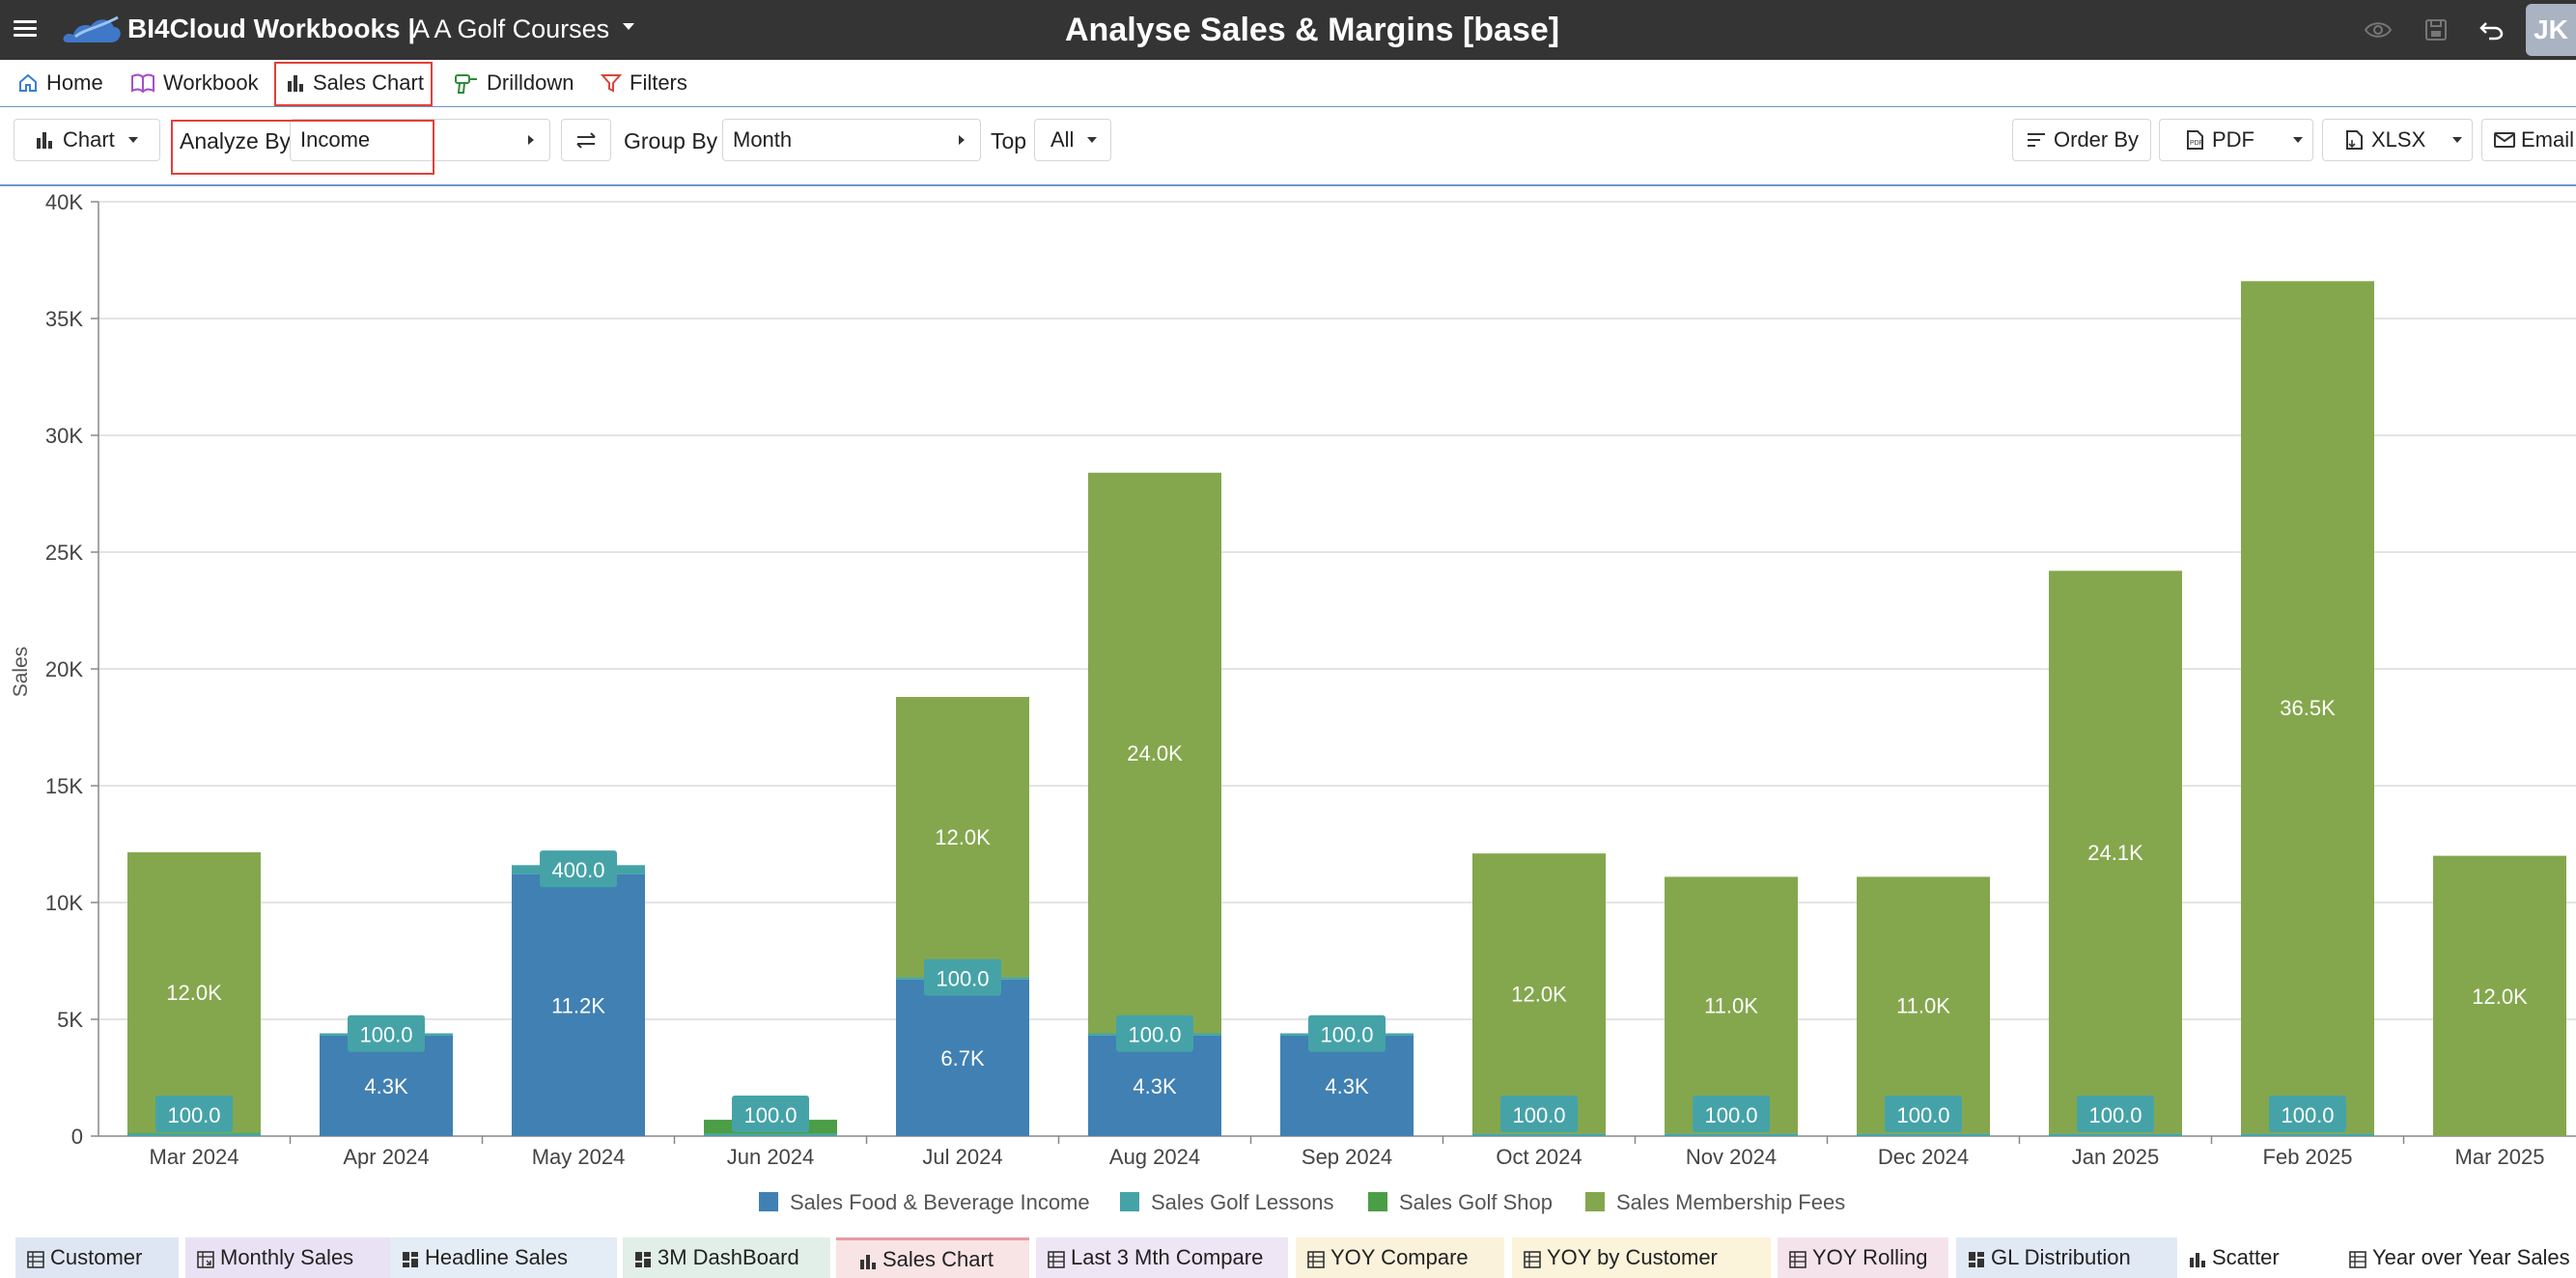 This screenshot has width=2576, height=1278. I want to click on home-icon, so click(28, 82).